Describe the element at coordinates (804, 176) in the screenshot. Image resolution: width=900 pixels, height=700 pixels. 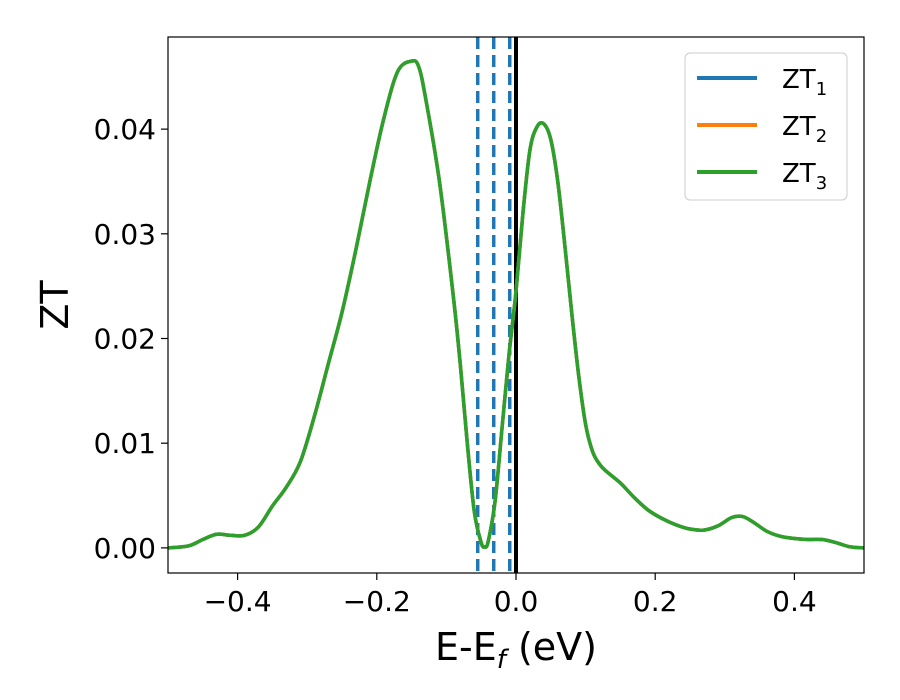
I see `legend-label-3: ZT3` at that location.